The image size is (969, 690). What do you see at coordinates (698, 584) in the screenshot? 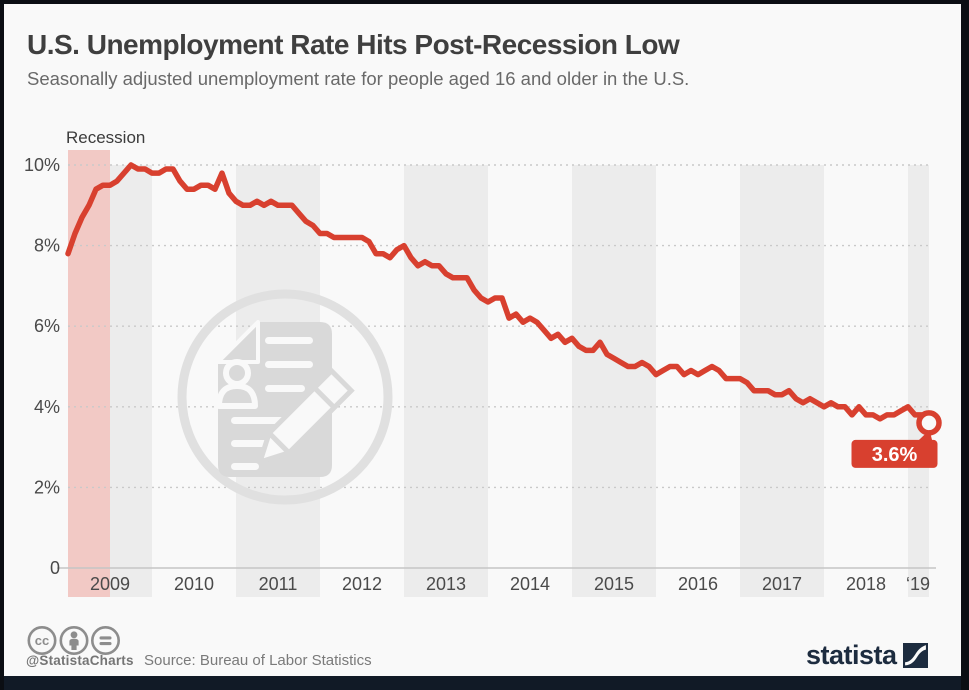
I see `x-tick-label: 2016` at bounding box center [698, 584].